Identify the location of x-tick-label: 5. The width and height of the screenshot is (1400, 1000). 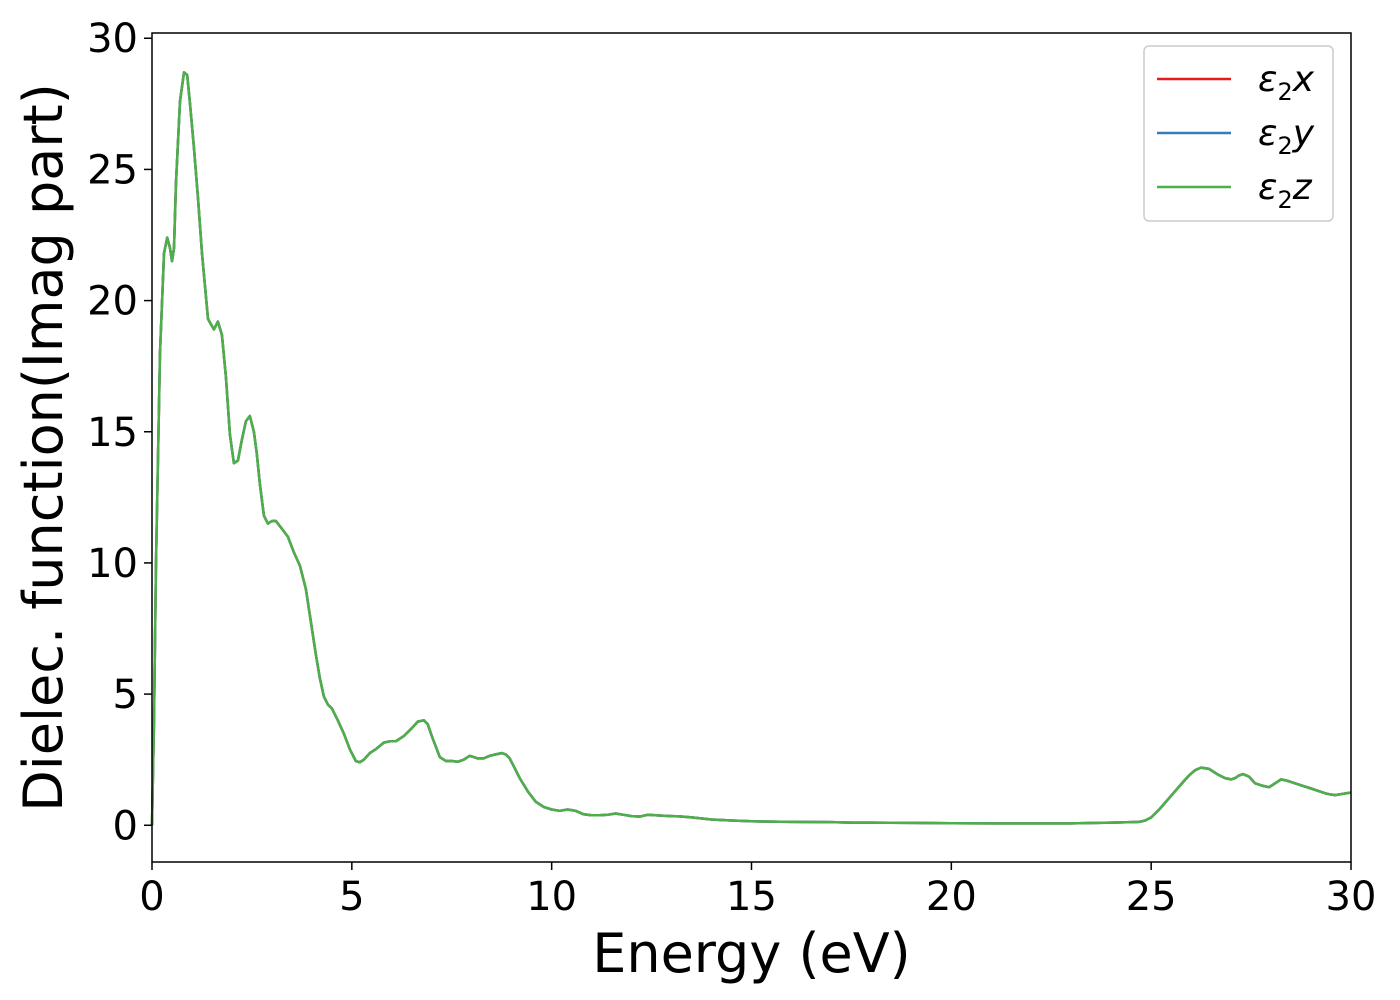
(351, 897).